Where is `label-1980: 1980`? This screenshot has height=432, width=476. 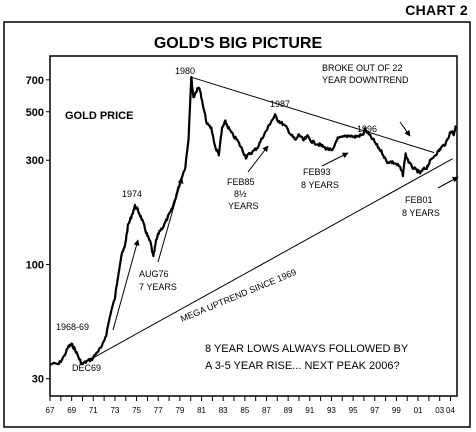 label-1980: 1980 is located at coordinates (185, 71).